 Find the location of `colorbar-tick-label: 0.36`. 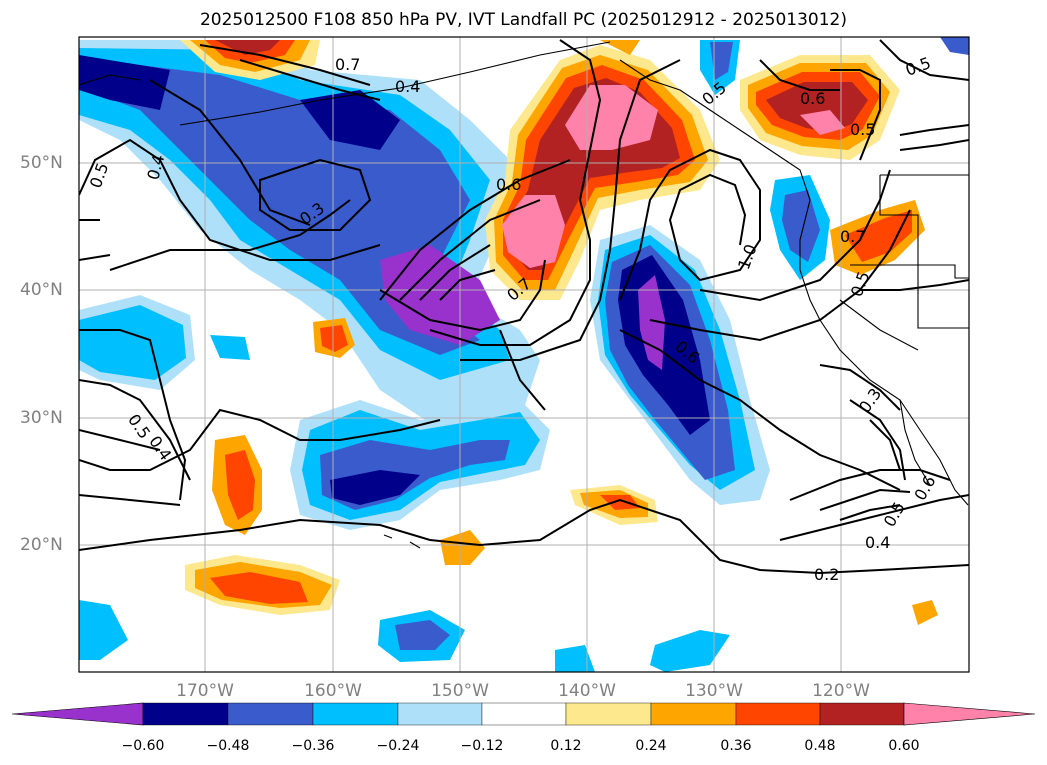

colorbar-tick-label: 0.36 is located at coordinates (736, 746).